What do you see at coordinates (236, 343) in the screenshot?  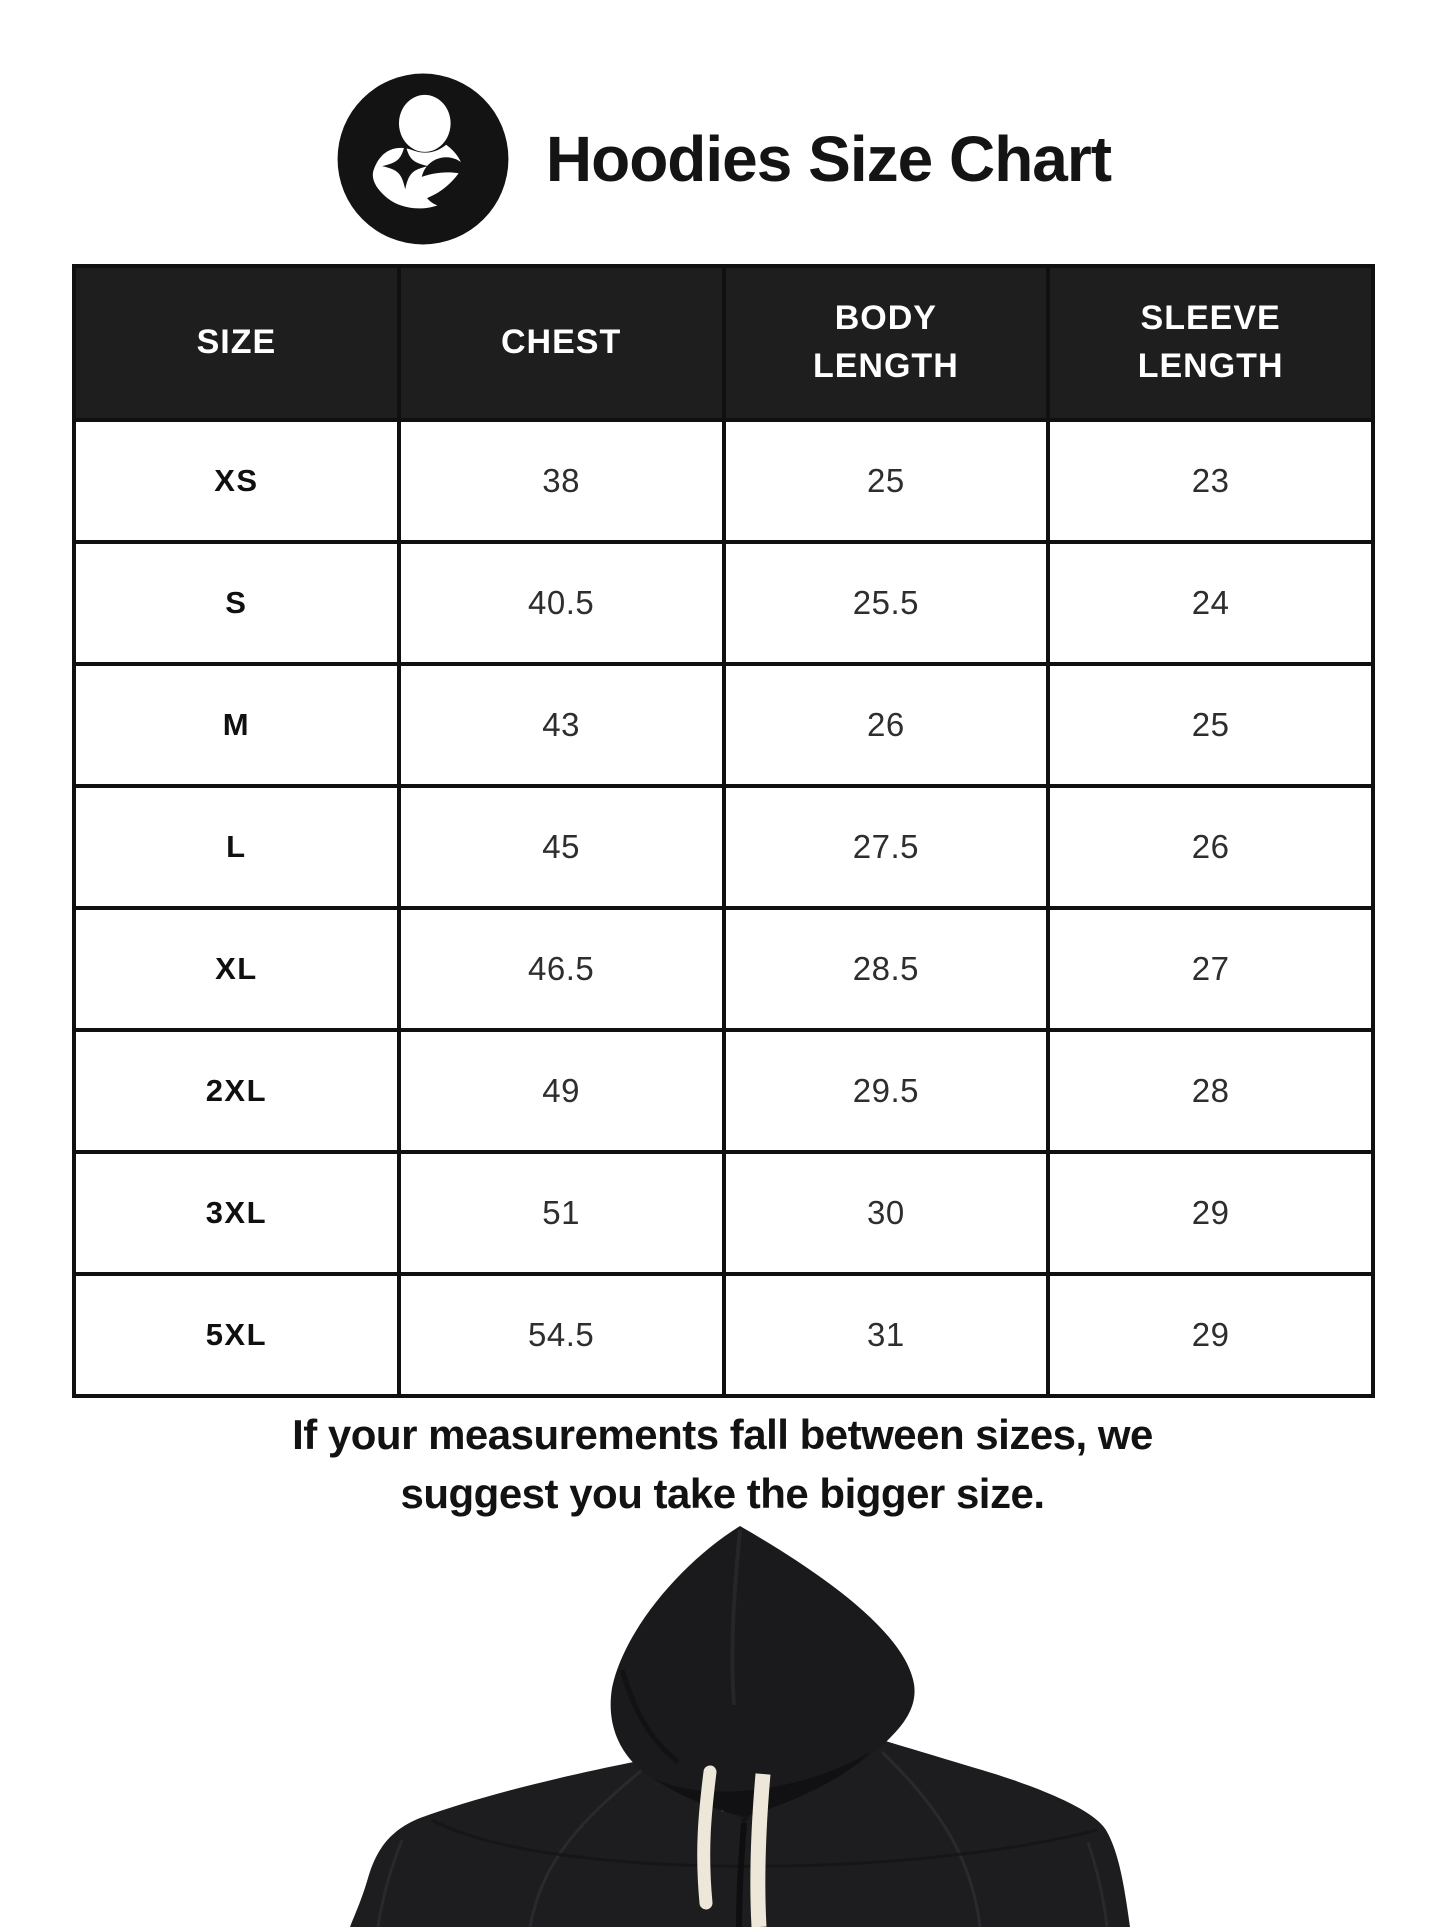 I see `column-header-size: SIZE` at bounding box center [236, 343].